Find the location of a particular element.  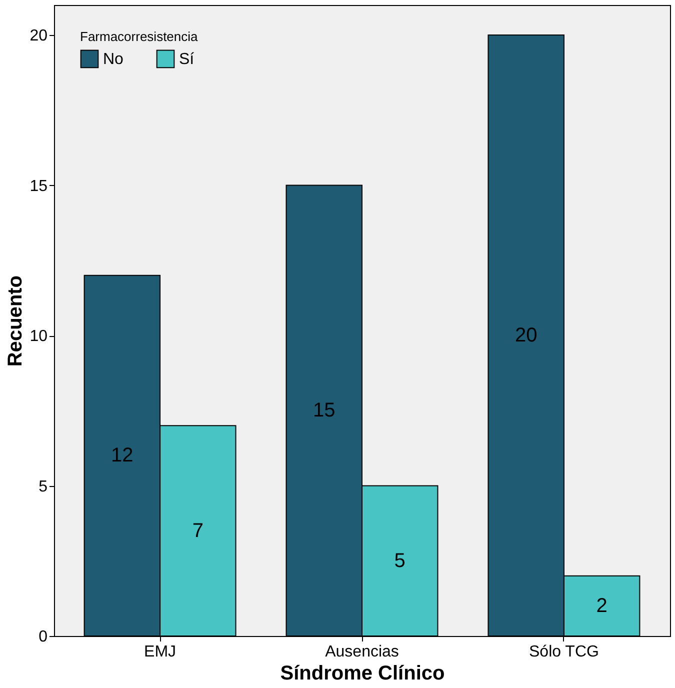

x-axis-title: Síndrome Clínico is located at coordinates (362, 673).